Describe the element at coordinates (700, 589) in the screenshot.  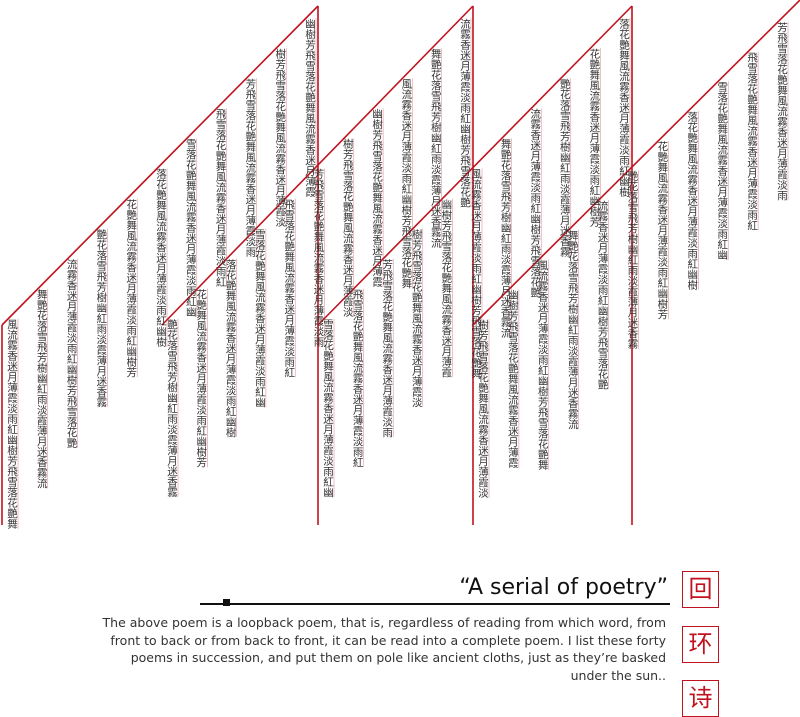
I see `seal-char-hui: 回` at that location.